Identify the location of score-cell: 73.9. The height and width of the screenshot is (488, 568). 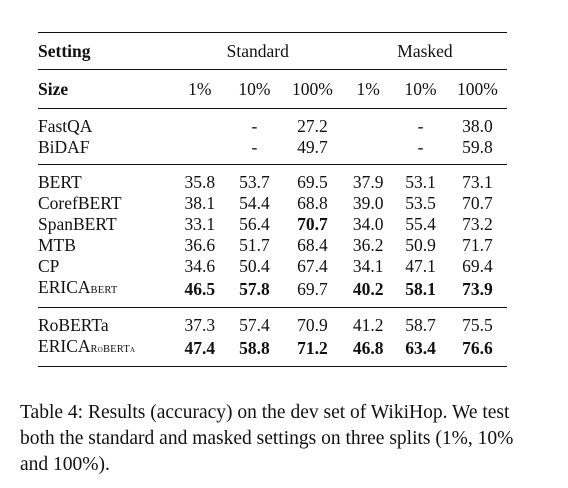
(477, 288).